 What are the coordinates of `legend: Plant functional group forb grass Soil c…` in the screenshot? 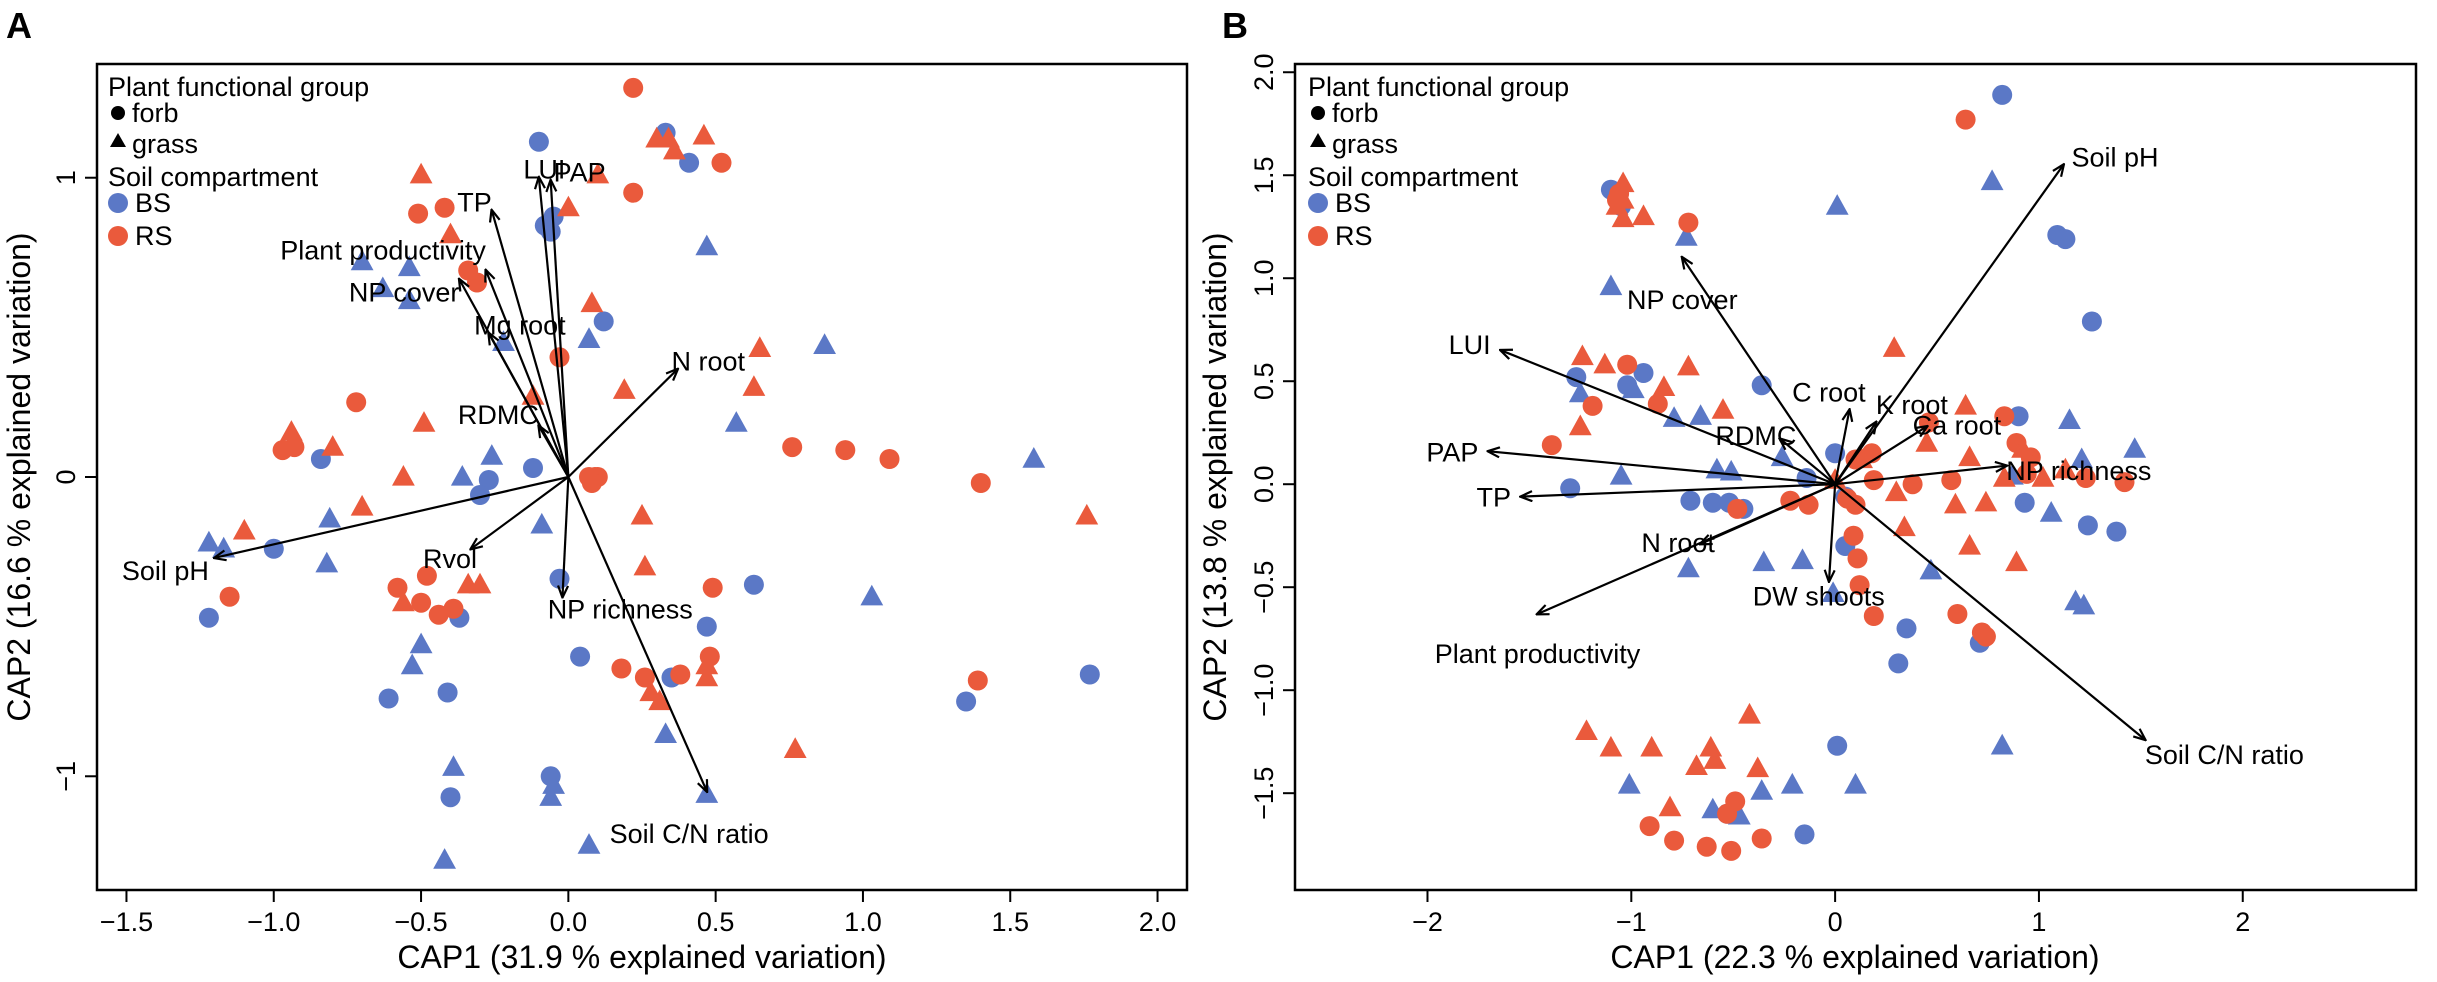 It's located at (238, 161).